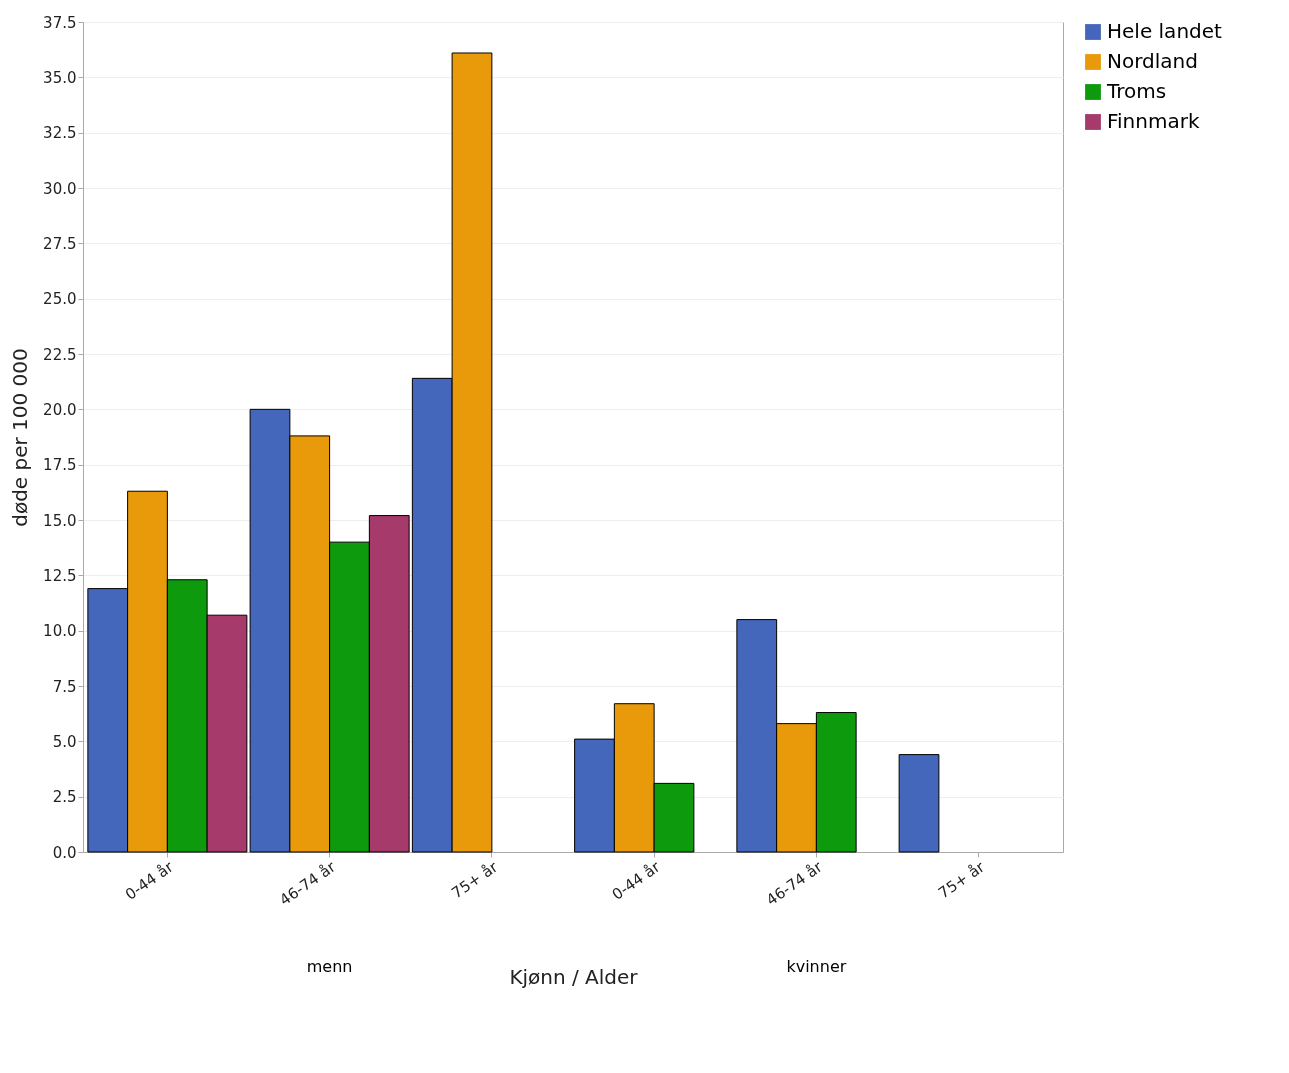  I want to click on legend-label: Finnmark, so click(1153, 121).